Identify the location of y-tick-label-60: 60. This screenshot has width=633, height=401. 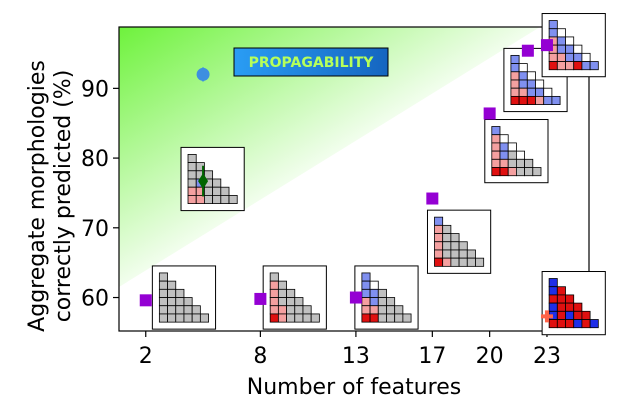
(95, 299).